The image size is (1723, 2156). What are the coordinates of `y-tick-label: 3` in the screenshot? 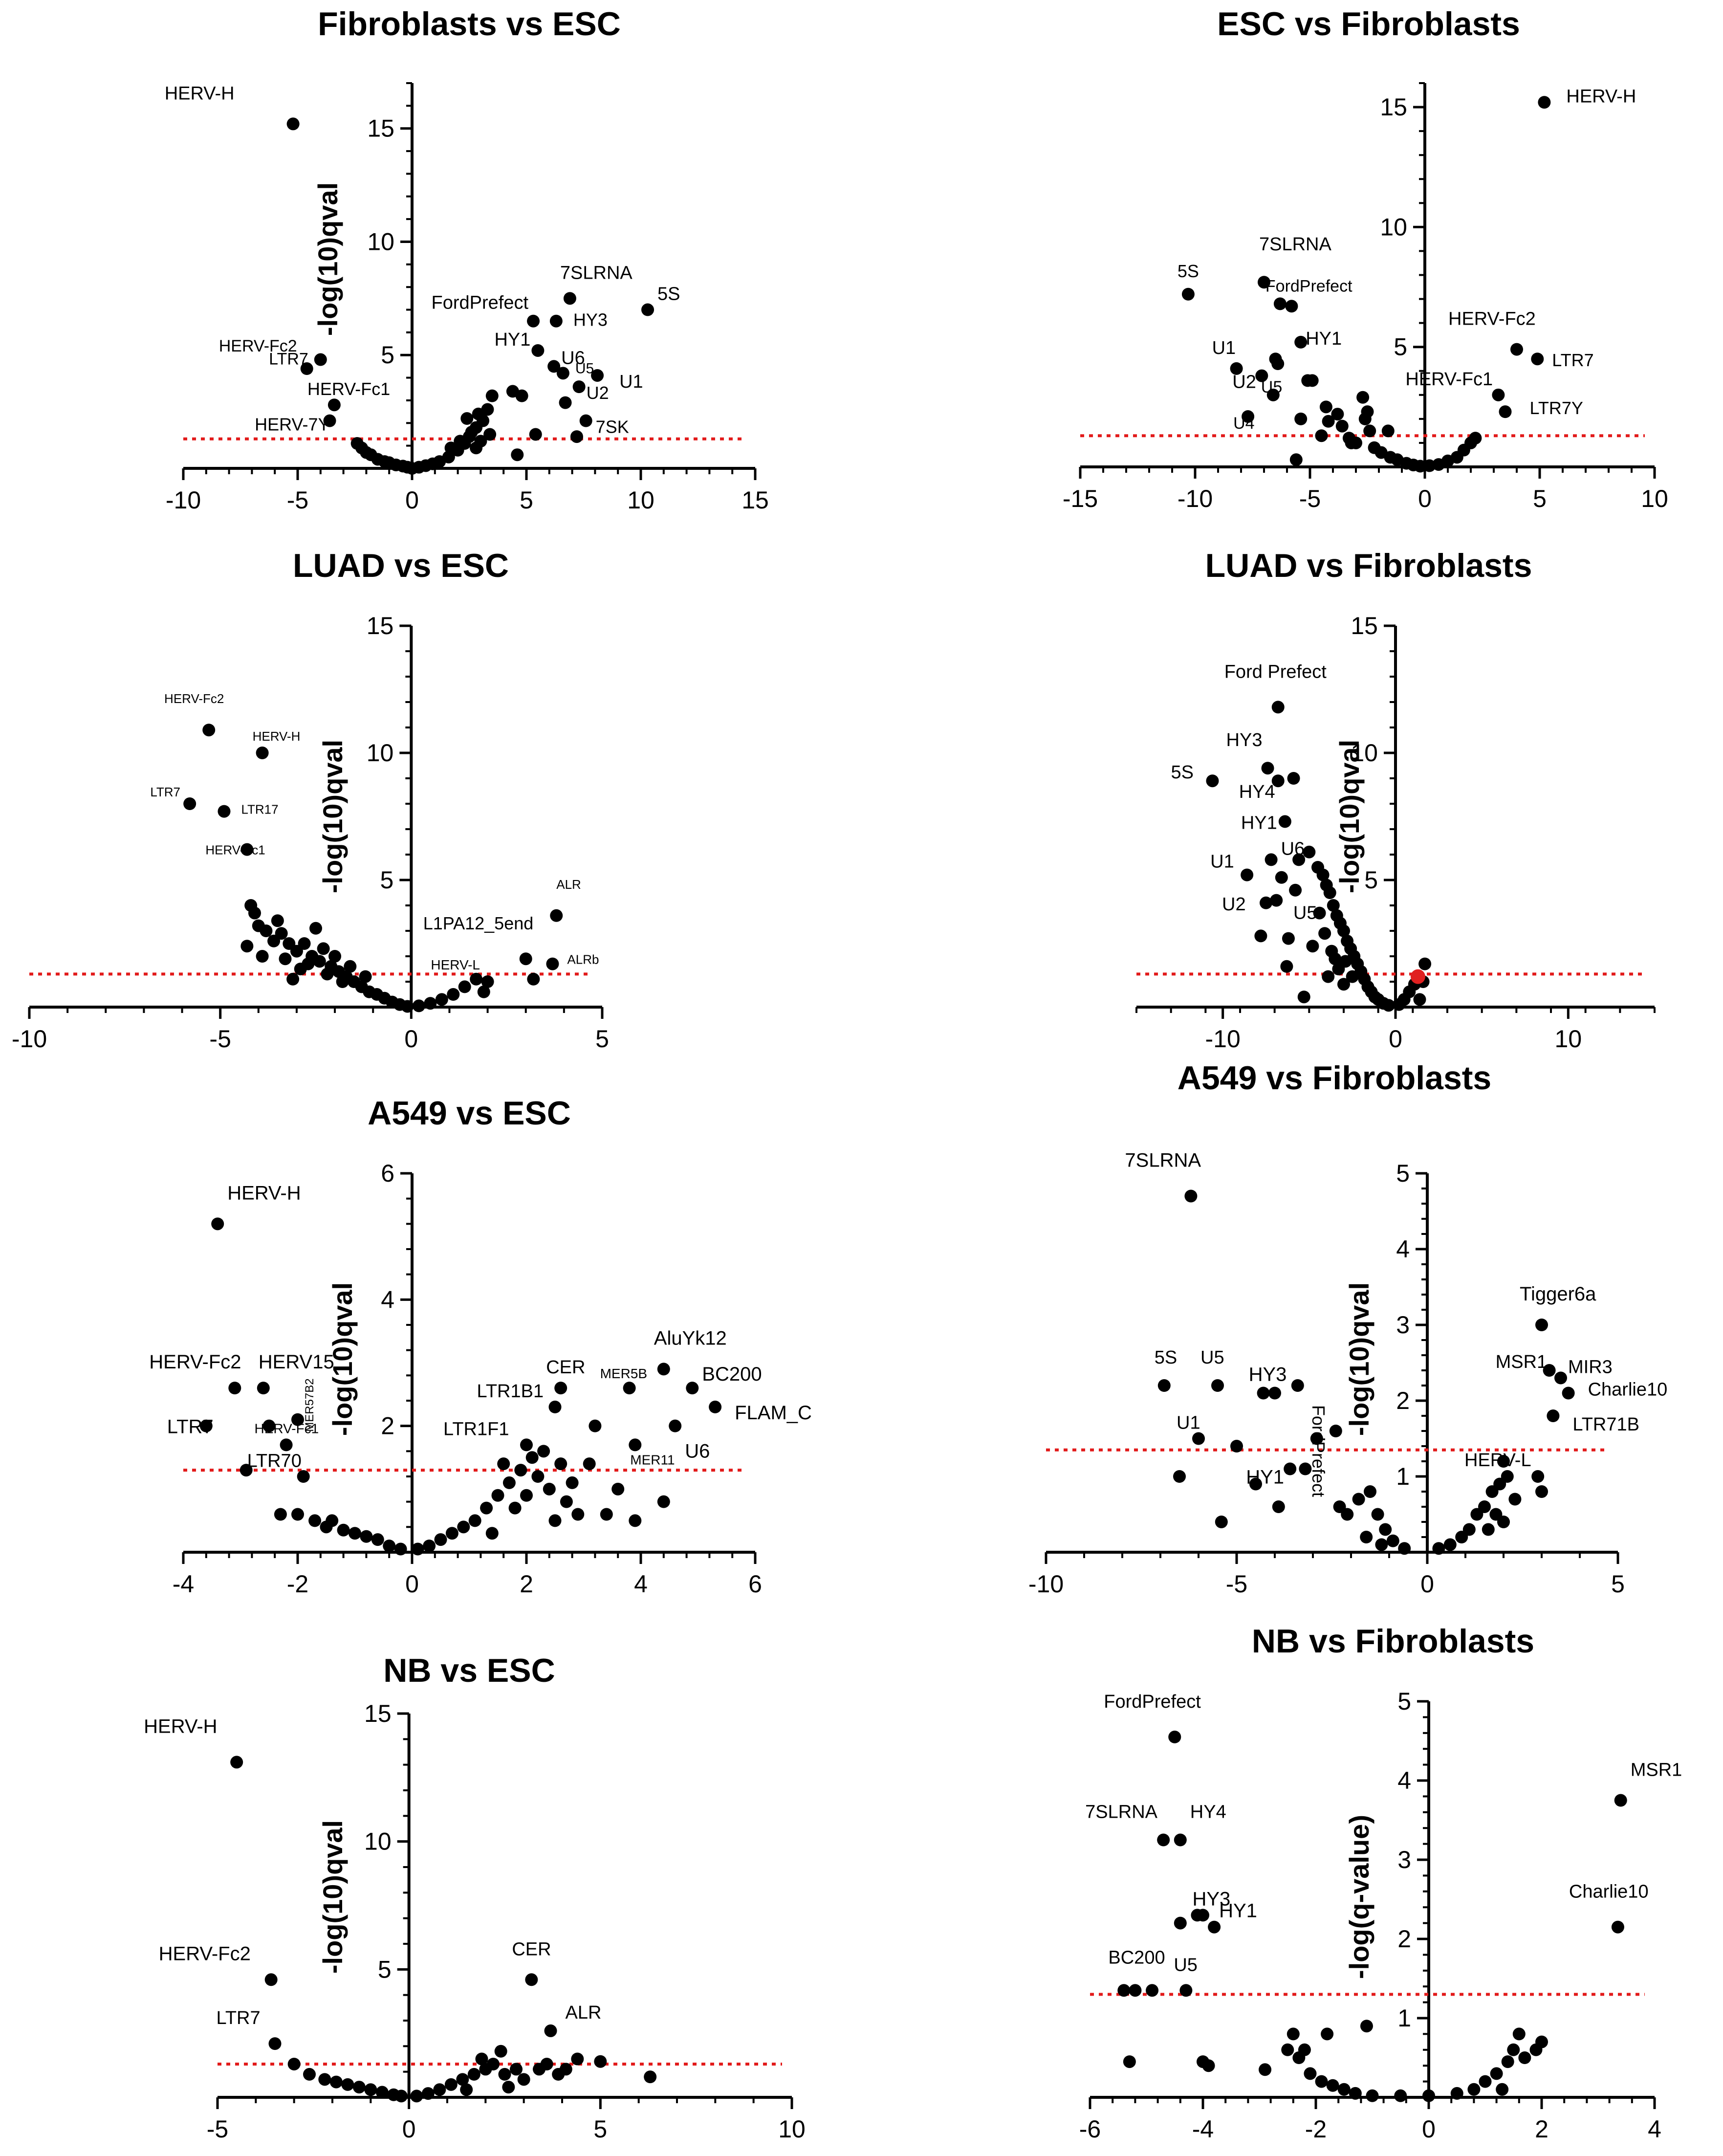 It's located at (1404, 1859).